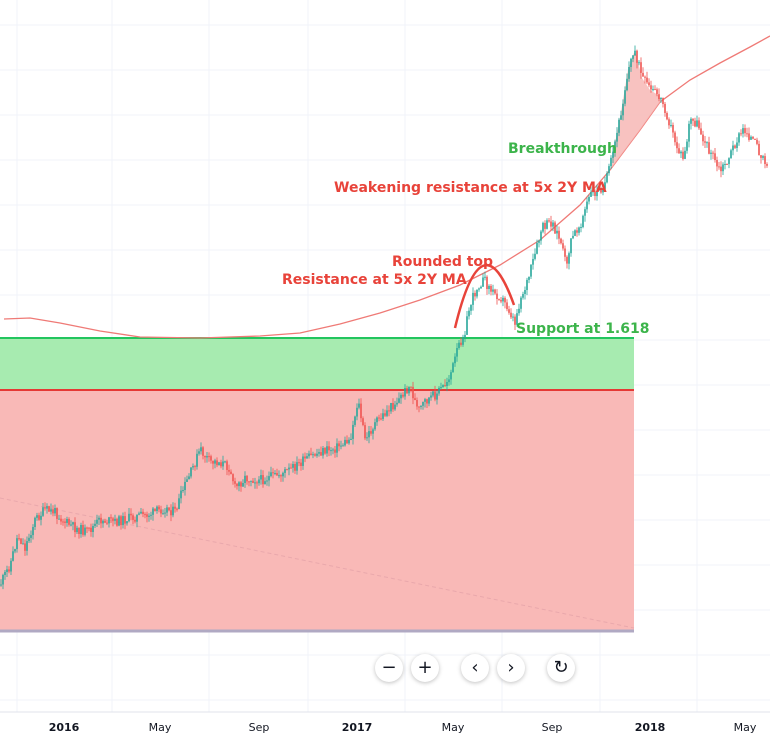 This screenshot has height=748, width=770. I want to click on ma-crossover-fill, so click(640, 110).